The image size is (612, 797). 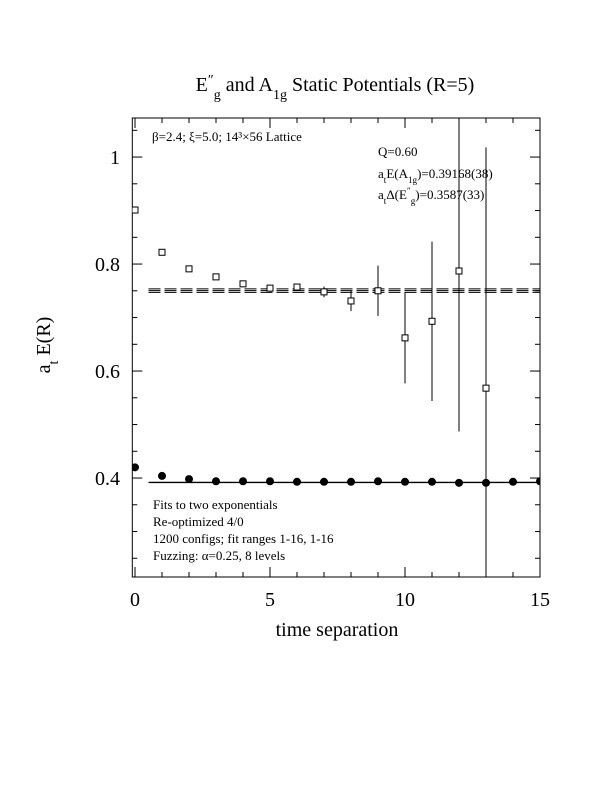 What do you see at coordinates (107, 372) in the screenshot?
I see `y-tick-label: 0.6` at bounding box center [107, 372].